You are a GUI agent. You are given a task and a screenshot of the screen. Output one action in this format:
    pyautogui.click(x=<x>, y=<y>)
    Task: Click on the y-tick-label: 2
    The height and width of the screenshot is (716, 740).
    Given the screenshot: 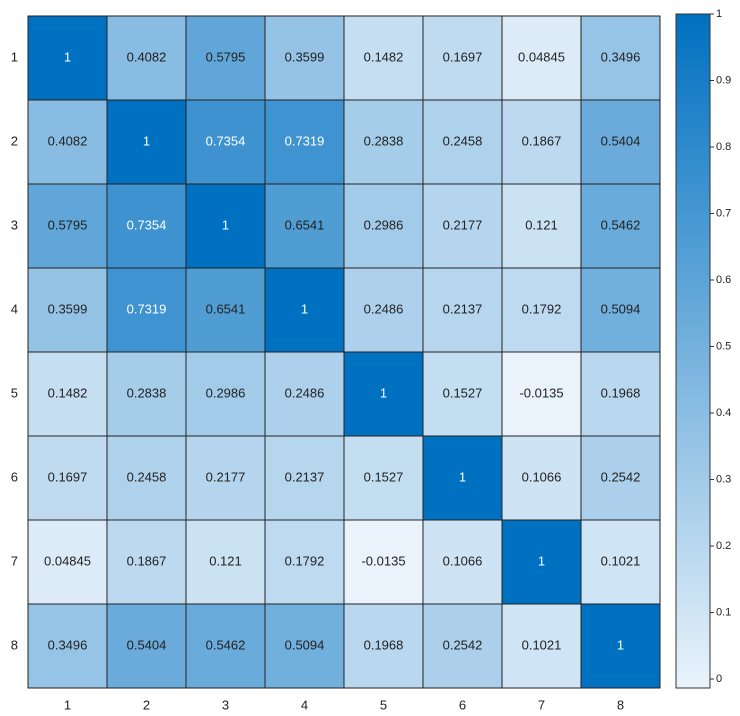 What is the action you would take?
    pyautogui.click(x=14, y=140)
    